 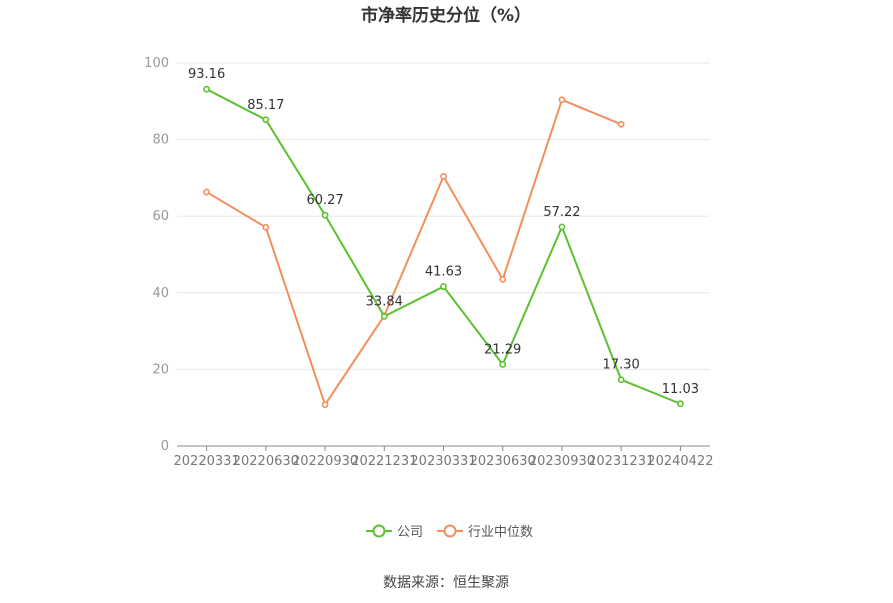 I want to click on x-tick-label: 20230930, so click(x=562, y=461).